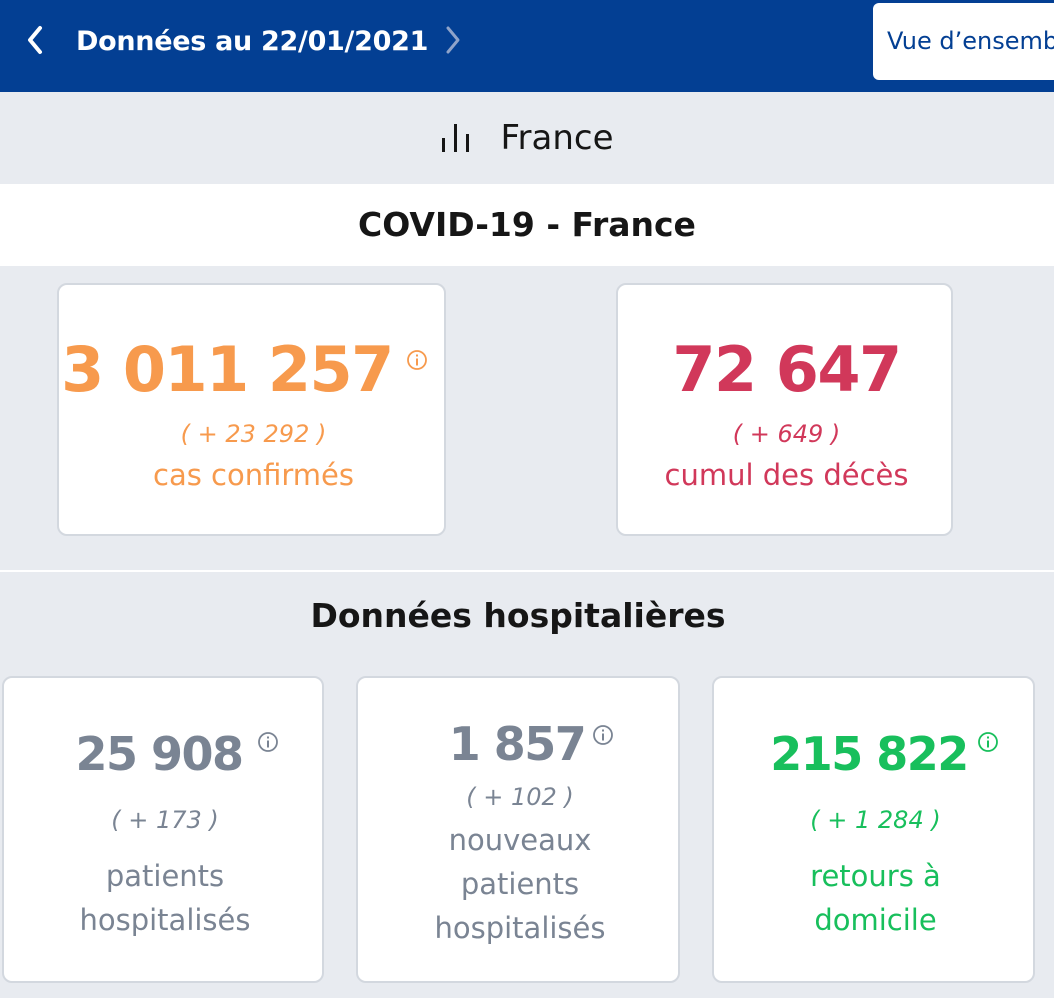  I want to click on section-divider, so click(527, 571).